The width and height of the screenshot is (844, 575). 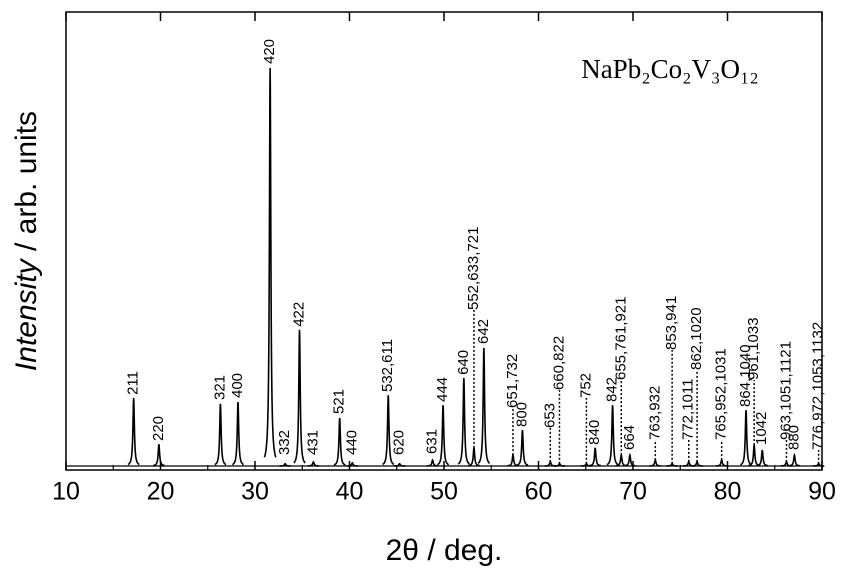 What do you see at coordinates (350, 492) in the screenshot?
I see `x-tick-label: 40` at bounding box center [350, 492].